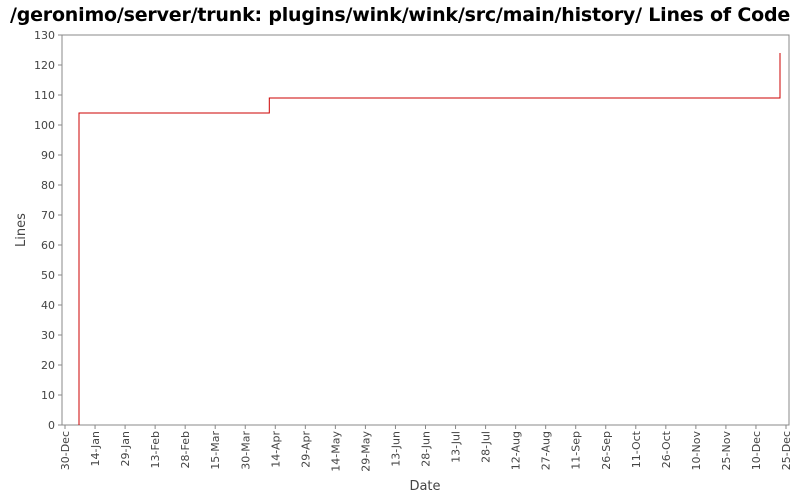  I want to click on y-tick-label: 10, so click(48, 395).